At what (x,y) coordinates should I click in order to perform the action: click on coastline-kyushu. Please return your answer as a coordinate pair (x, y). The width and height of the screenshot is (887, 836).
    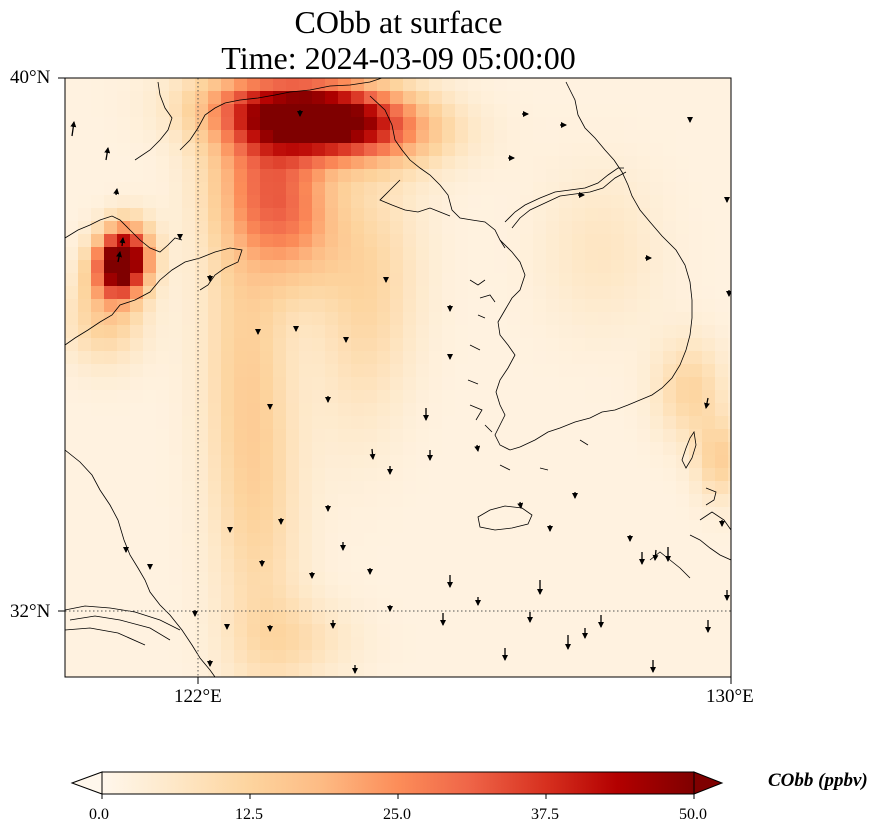
    Looking at the image, I should click on (690, 533).